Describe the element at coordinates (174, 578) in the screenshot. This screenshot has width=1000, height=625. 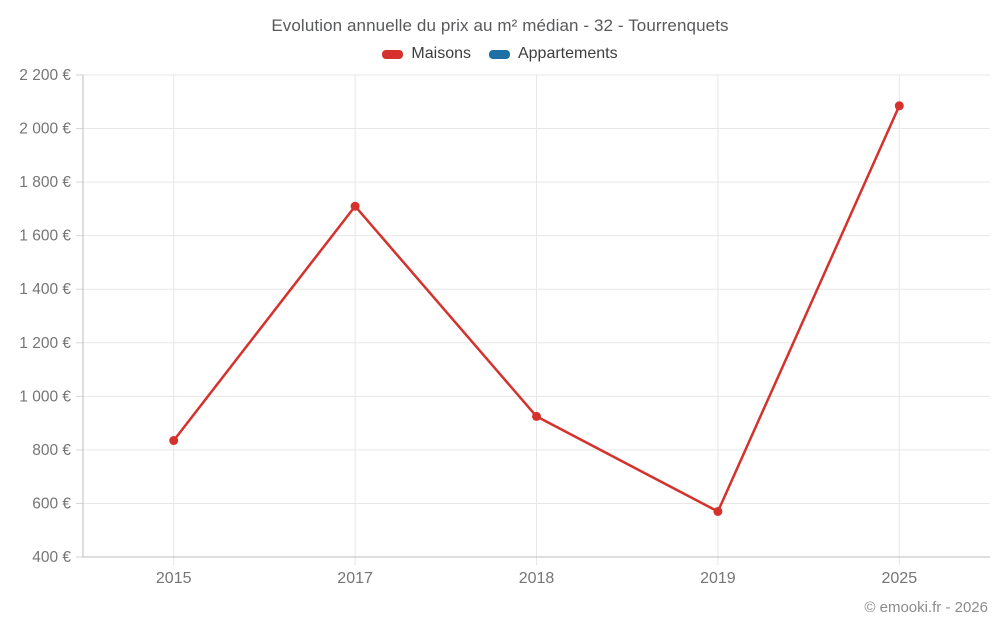
I see `x-tick-label: 2015` at that location.